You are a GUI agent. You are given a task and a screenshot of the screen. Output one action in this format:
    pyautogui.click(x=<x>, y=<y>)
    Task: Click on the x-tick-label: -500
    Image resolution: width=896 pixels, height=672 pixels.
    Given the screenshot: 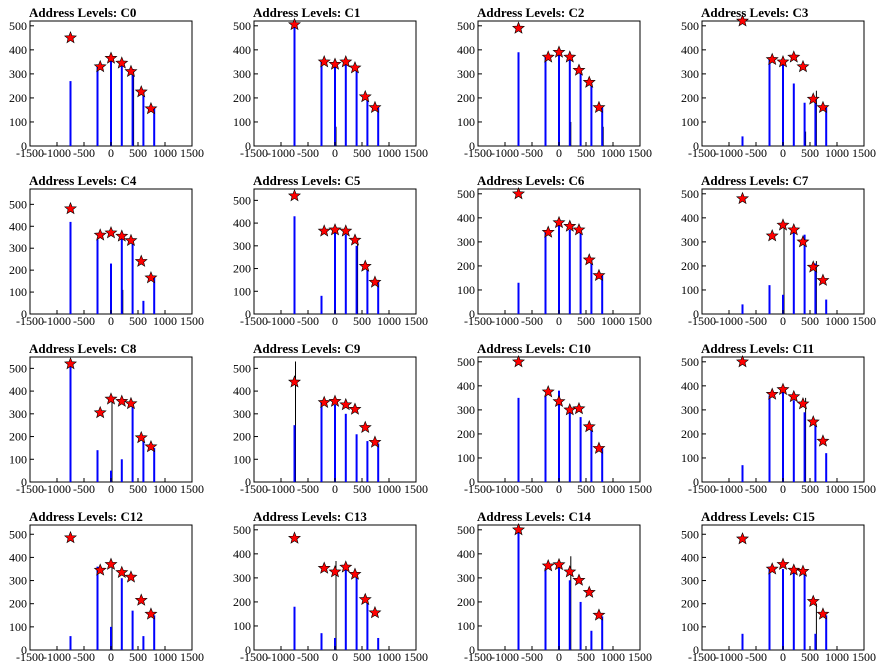 What is the action you would take?
    pyautogui.click(x=756, y=153)
    